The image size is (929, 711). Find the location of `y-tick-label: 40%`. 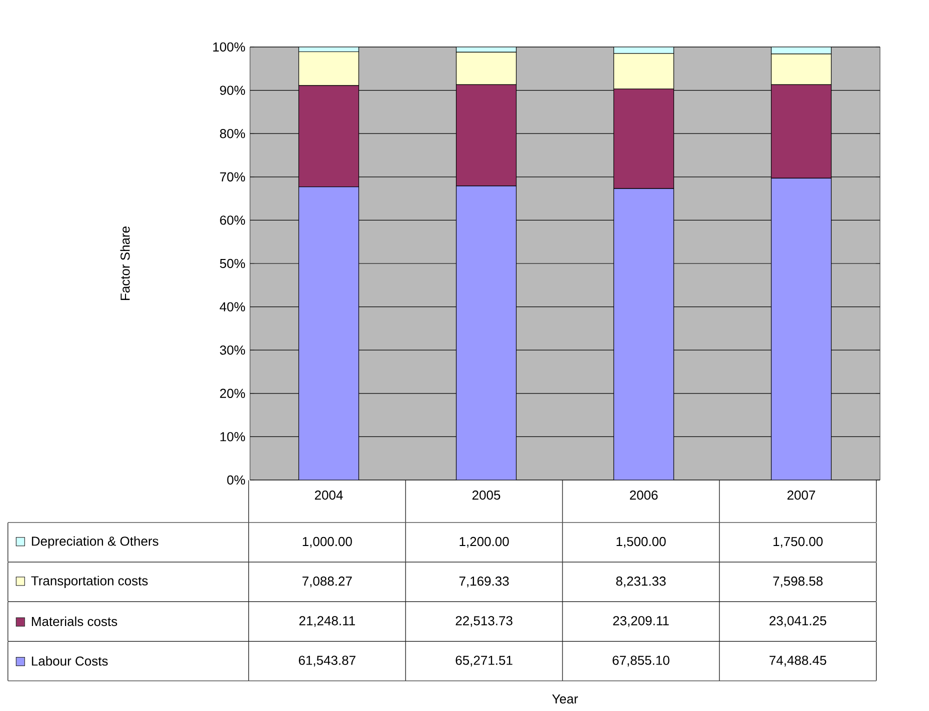

y-tick-label: 40% is located at coordinates (232, 307).